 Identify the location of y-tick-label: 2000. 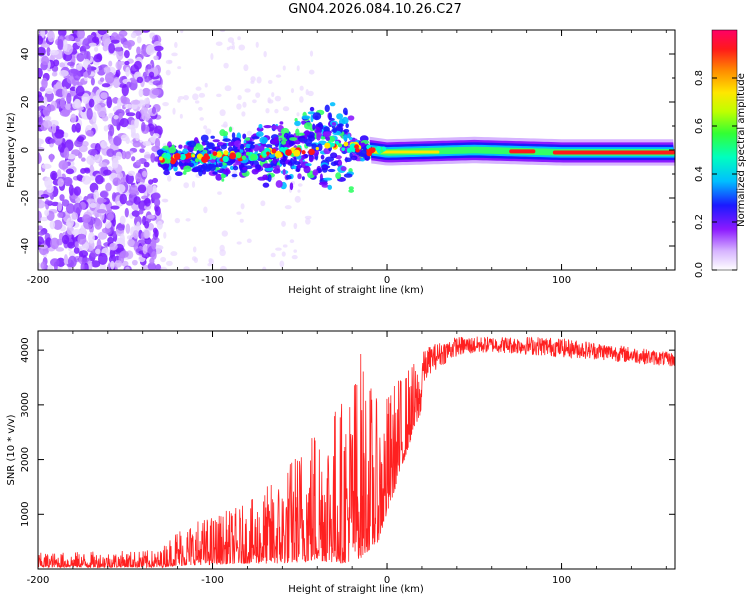
(25, 459).